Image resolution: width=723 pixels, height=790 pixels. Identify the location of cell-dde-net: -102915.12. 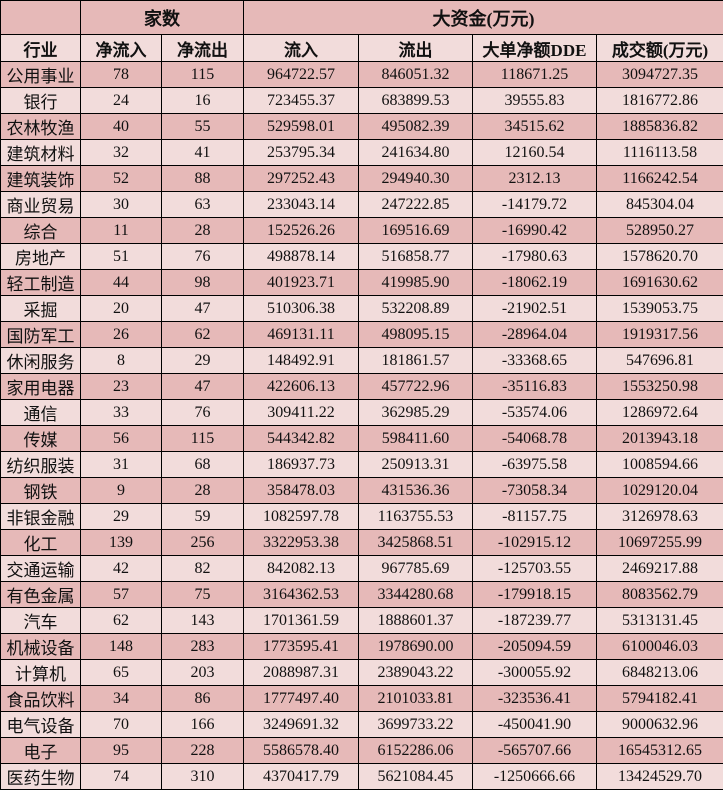
(535, 543).